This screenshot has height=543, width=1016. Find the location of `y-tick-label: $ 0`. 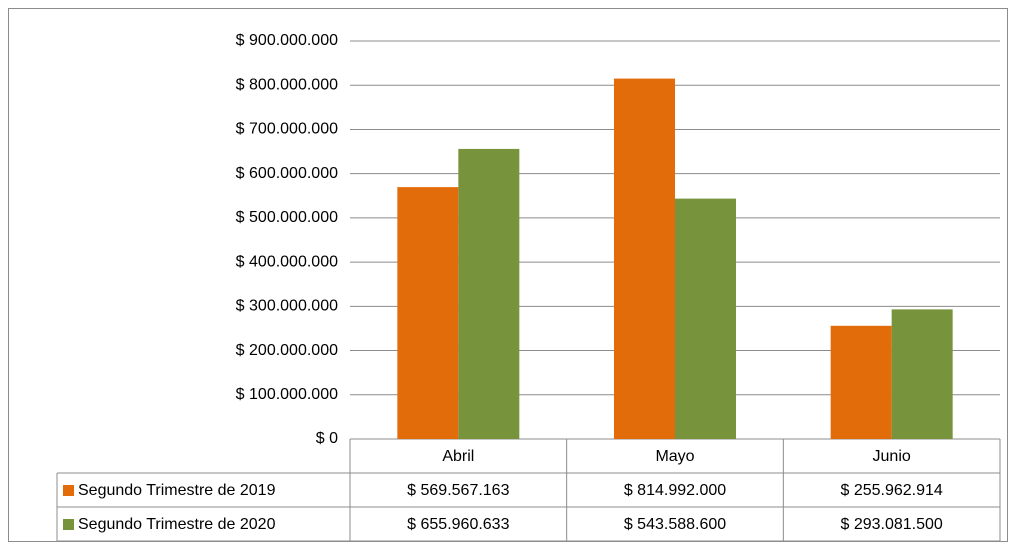

y-tick-label: $ 0 is located at coordinates (327, 438).